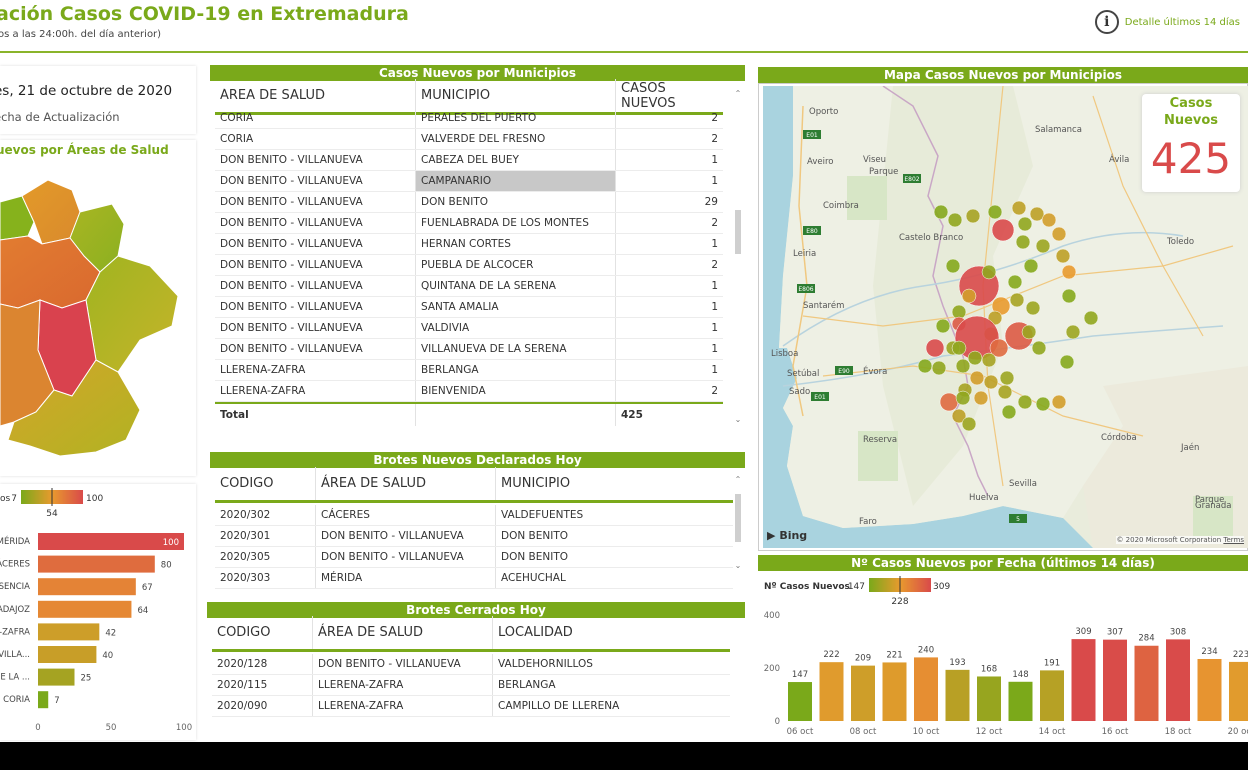  Describe the element at coordinates (402, 664) in the screenshot. I see `brote-cerrado-cell: DON BENITO - VILLANUEVA` at that location.